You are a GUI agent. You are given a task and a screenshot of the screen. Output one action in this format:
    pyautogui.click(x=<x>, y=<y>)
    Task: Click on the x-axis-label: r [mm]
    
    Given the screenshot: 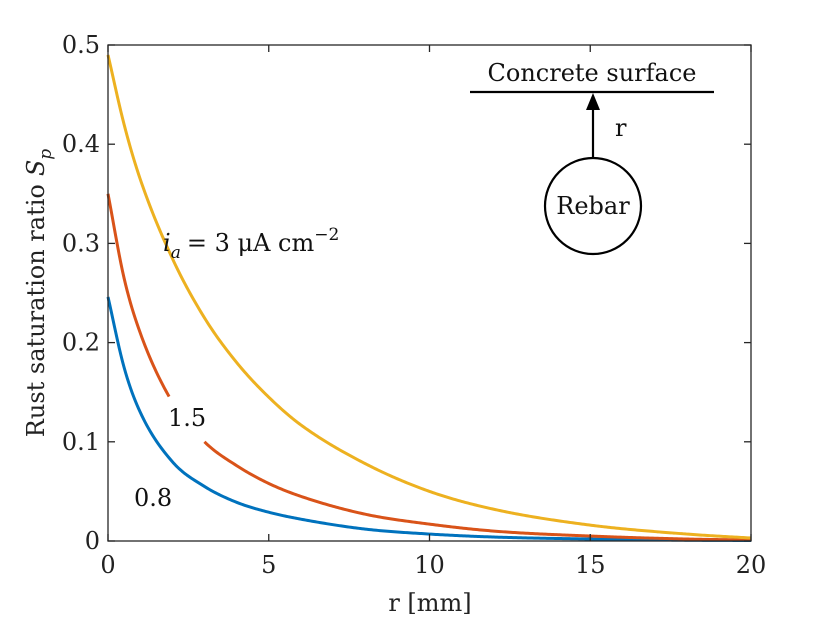 What is the action you would take?
    pyautogui.click(x=429, y=603)
    